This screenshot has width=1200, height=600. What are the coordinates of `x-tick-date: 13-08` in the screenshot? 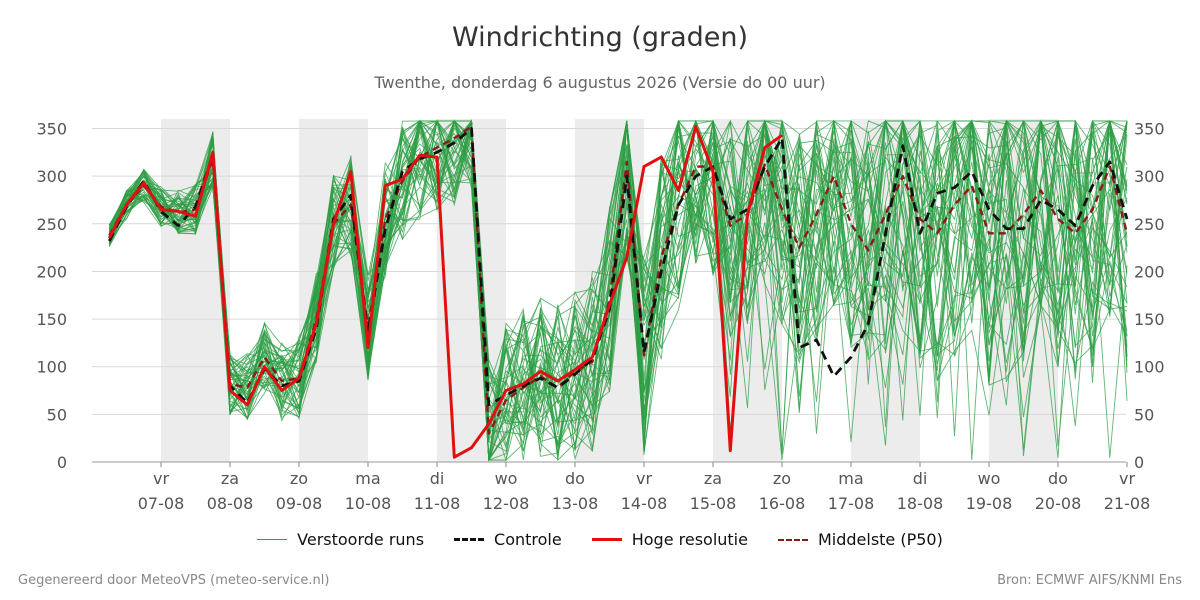 It's located at (575, 503).